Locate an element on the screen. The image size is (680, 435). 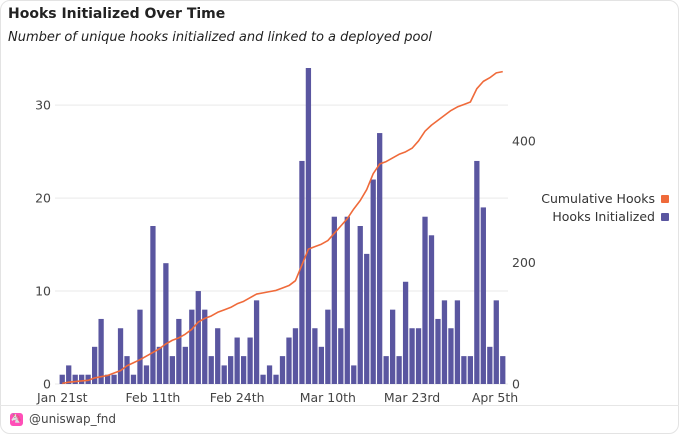
footer: 🦄 @uniswap_fnd is located at coordinates (63, 419).